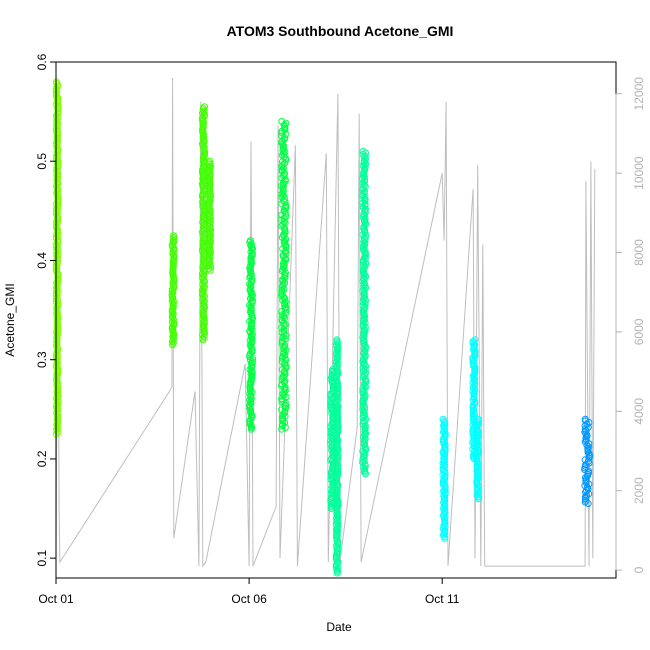 The image size is (650, 650). What do you see at coordinates (42, 161) in the screenshot?
I see `y-tick-label: 0.5` at bounding box center [42, 161].